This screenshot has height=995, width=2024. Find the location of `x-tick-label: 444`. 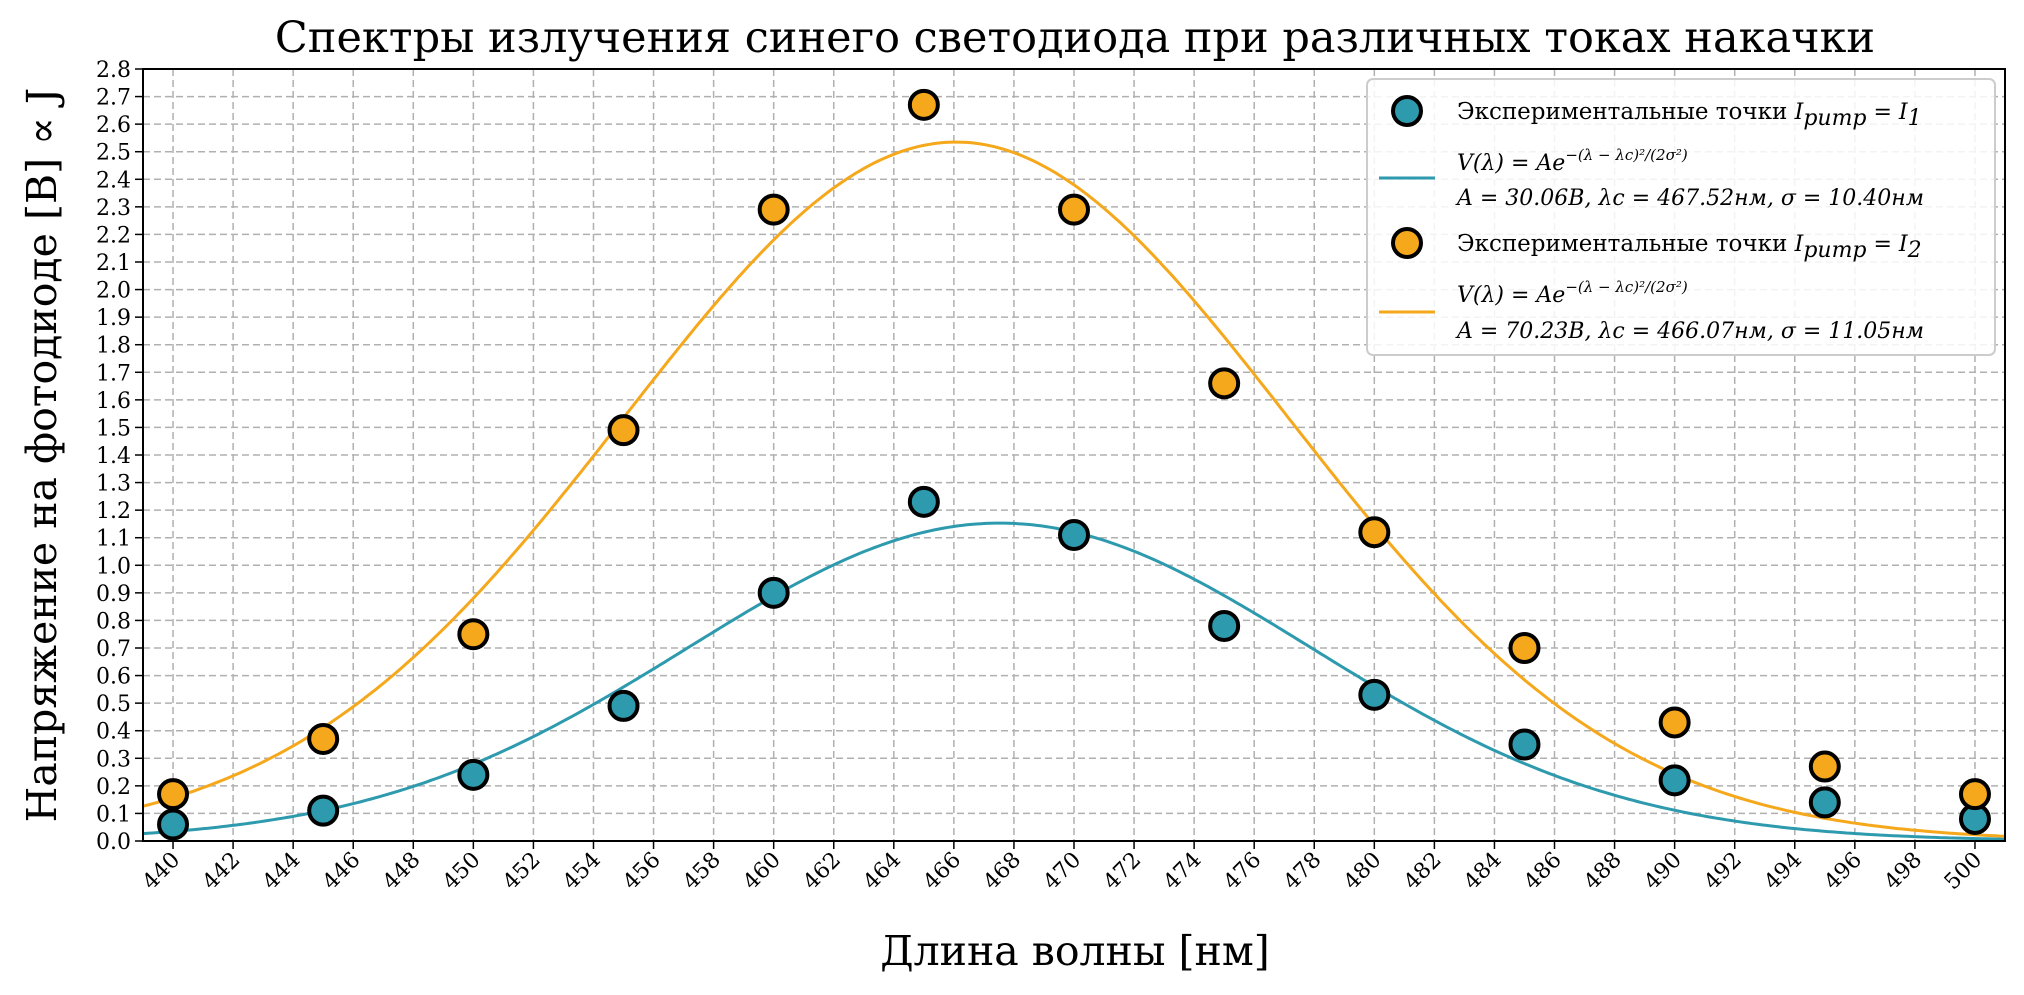

x-tick-label: 444 is located at coordinates (281, 871).